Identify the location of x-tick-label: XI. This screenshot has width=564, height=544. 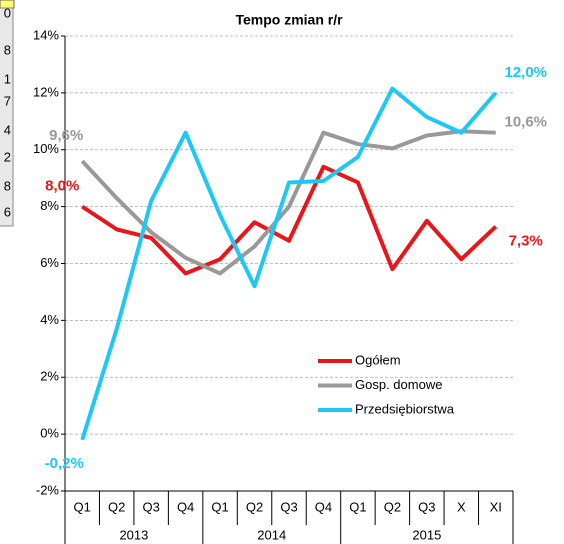
(496, 506).